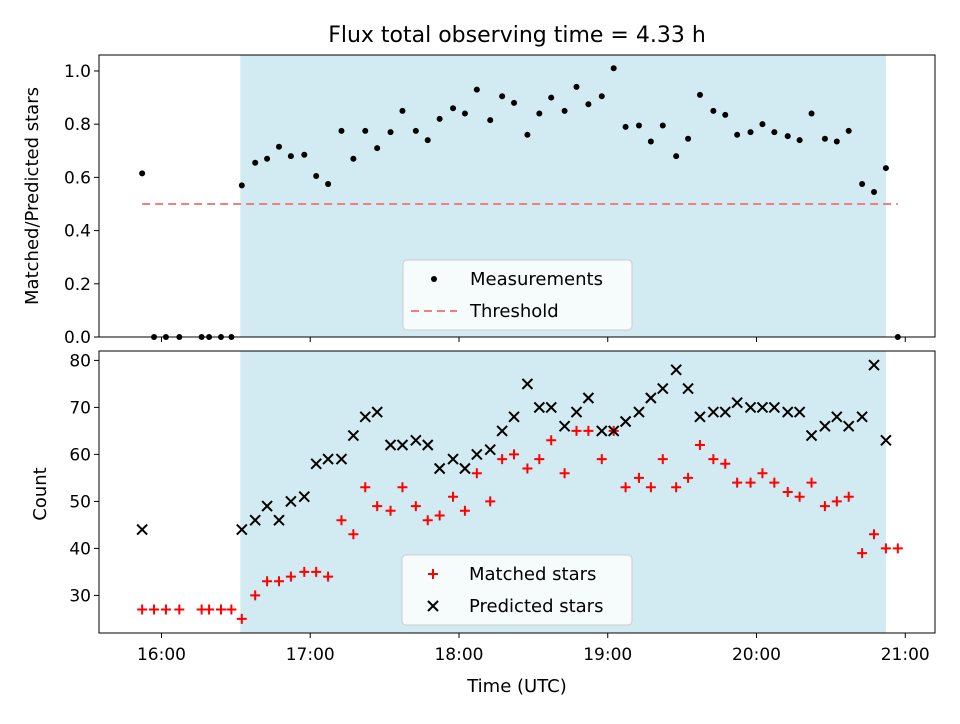  What do you see at coordinates (433, 574) in the screenshot?
I see `legend-matched-marker` at bounding box center [433, 574].